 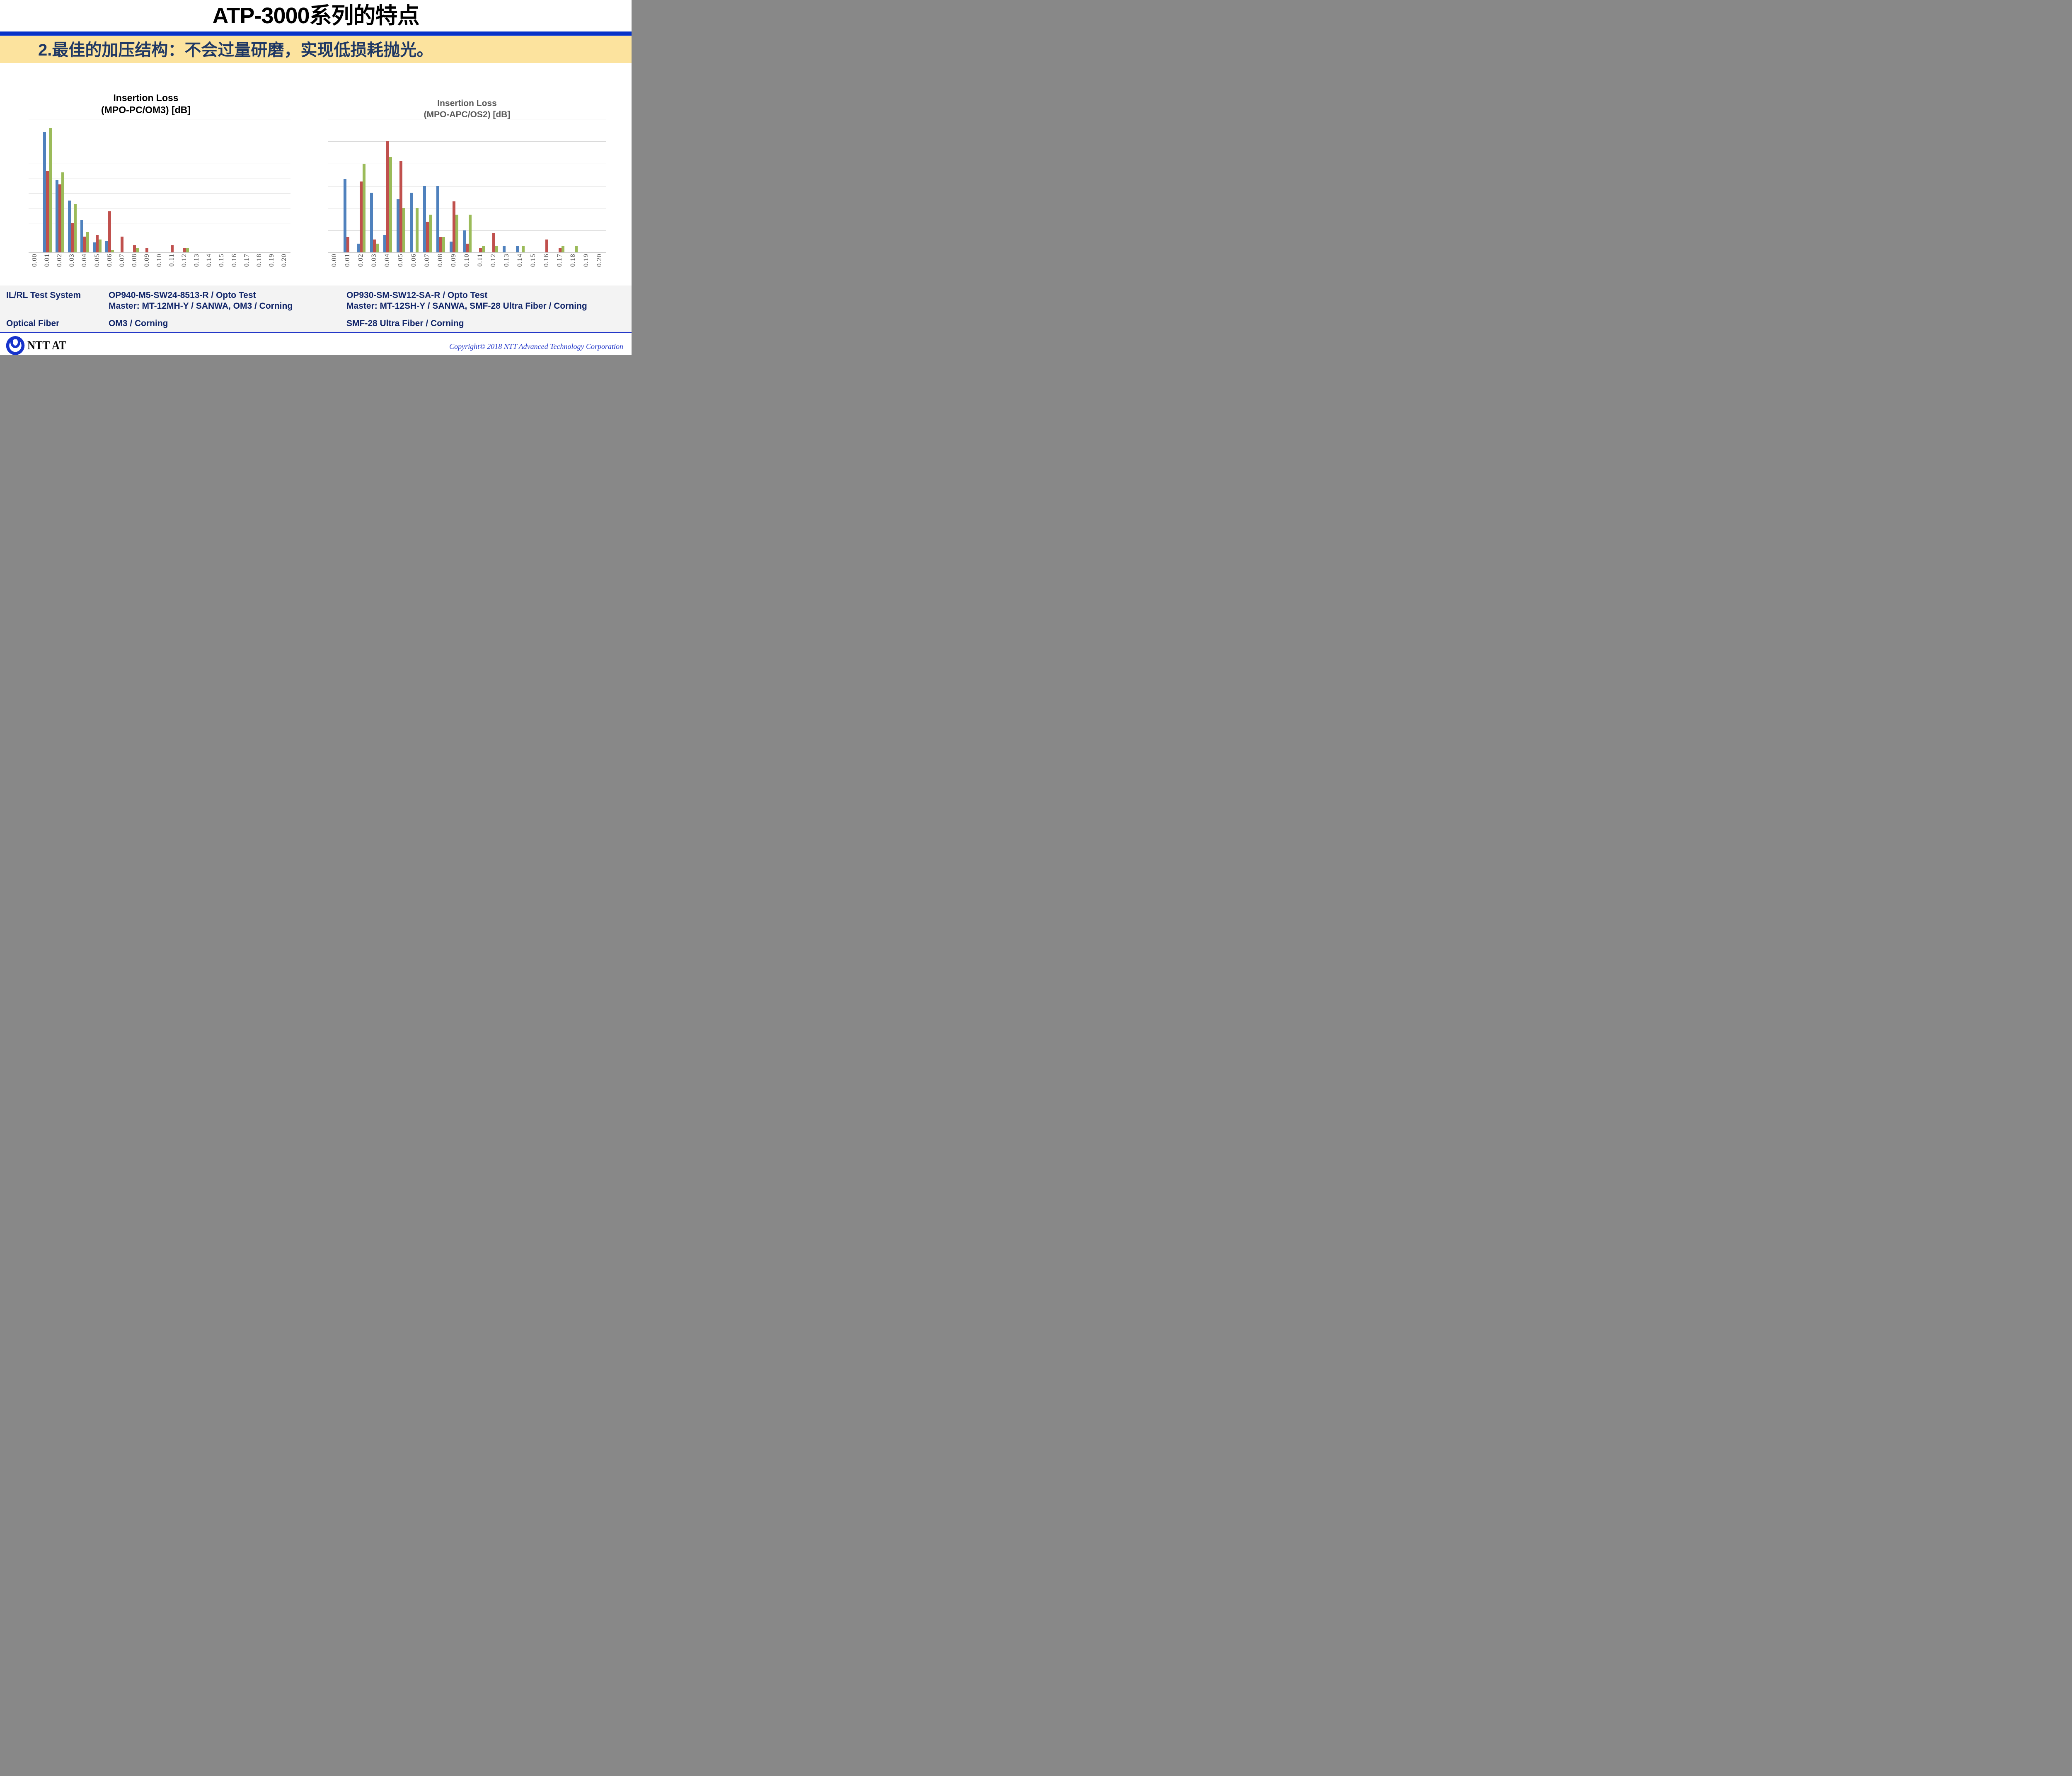 What do you see at coordinates (15, 345) in the screenshot?
I see `ntt-dynamic-loop-icon` at bounding box center [15, 345].